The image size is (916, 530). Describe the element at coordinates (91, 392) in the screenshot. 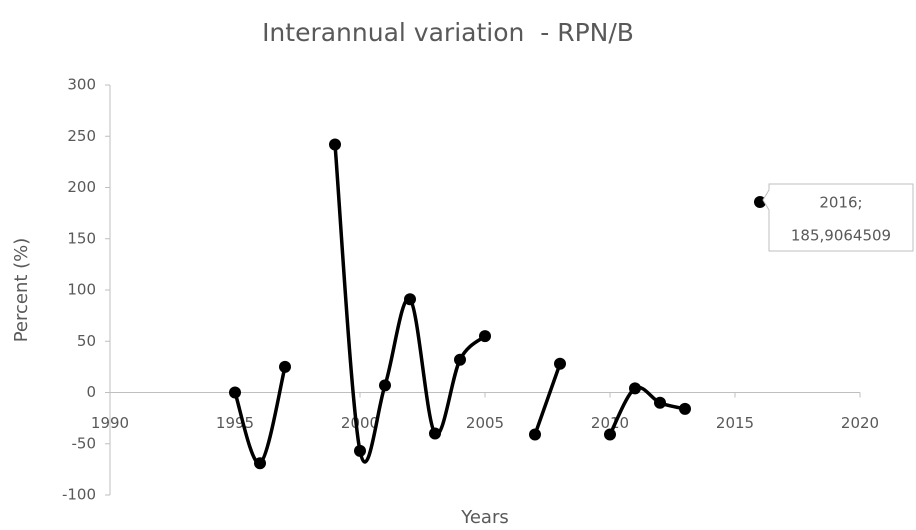

I see `y-tick-label: 0` at that location.